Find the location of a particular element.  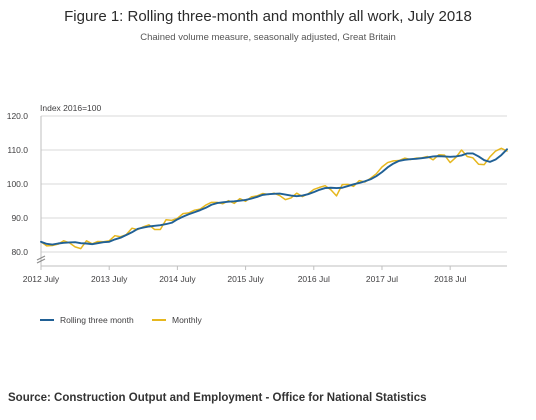

x-tick-label: 2013 July is located at coordinates (109, 279).